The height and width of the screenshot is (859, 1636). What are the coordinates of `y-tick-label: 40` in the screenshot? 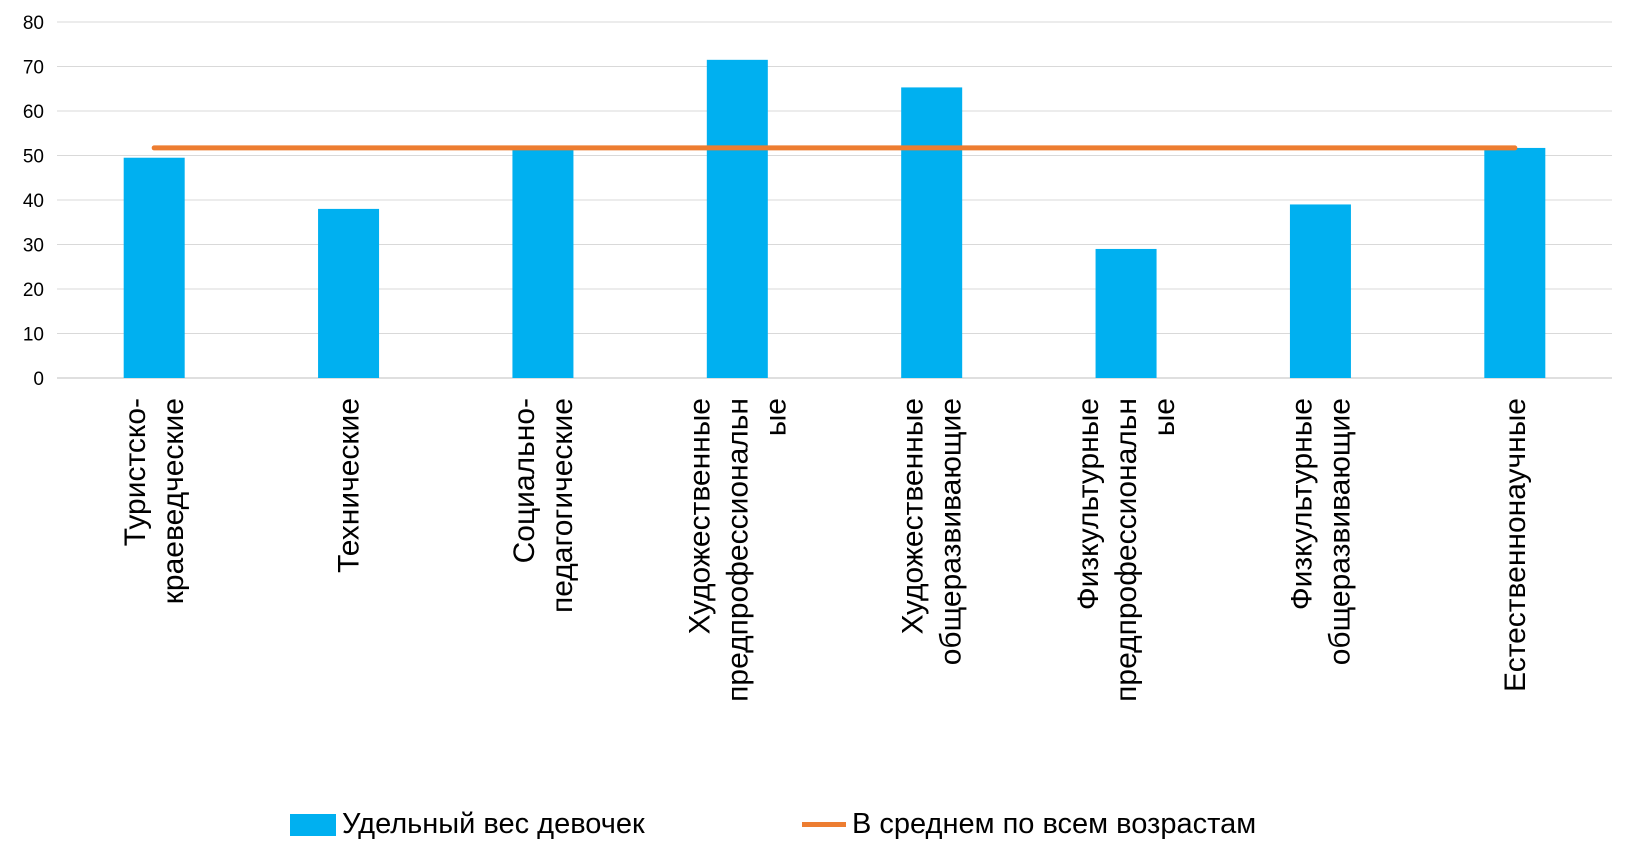 It's located at (33, 201).